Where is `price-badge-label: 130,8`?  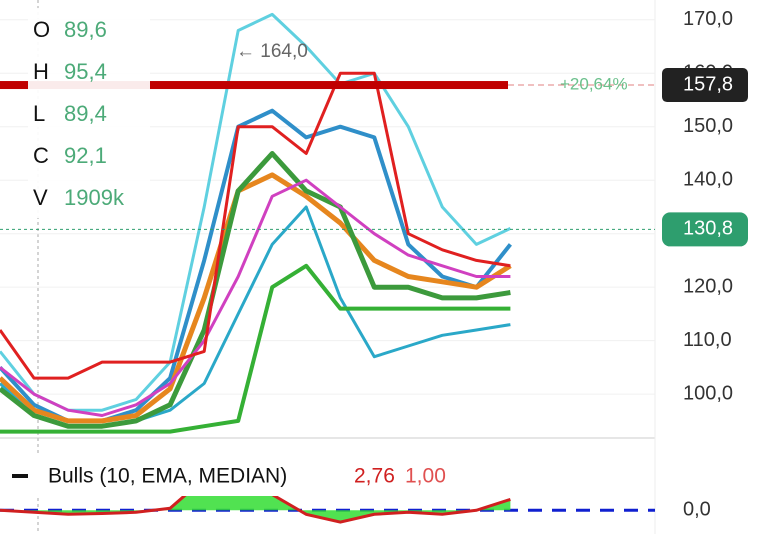
price-badge-label: 130,8 is located at coordinates (708, 229).